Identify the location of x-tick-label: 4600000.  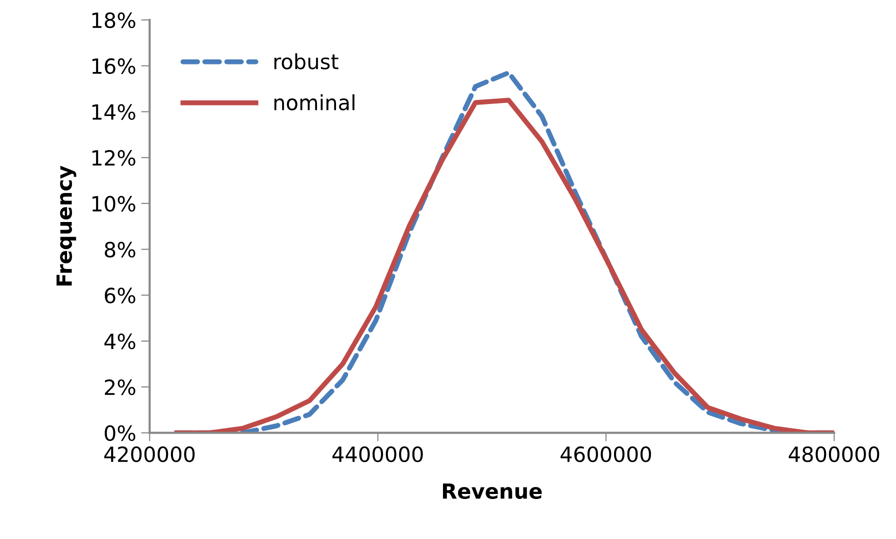
(605, 454).